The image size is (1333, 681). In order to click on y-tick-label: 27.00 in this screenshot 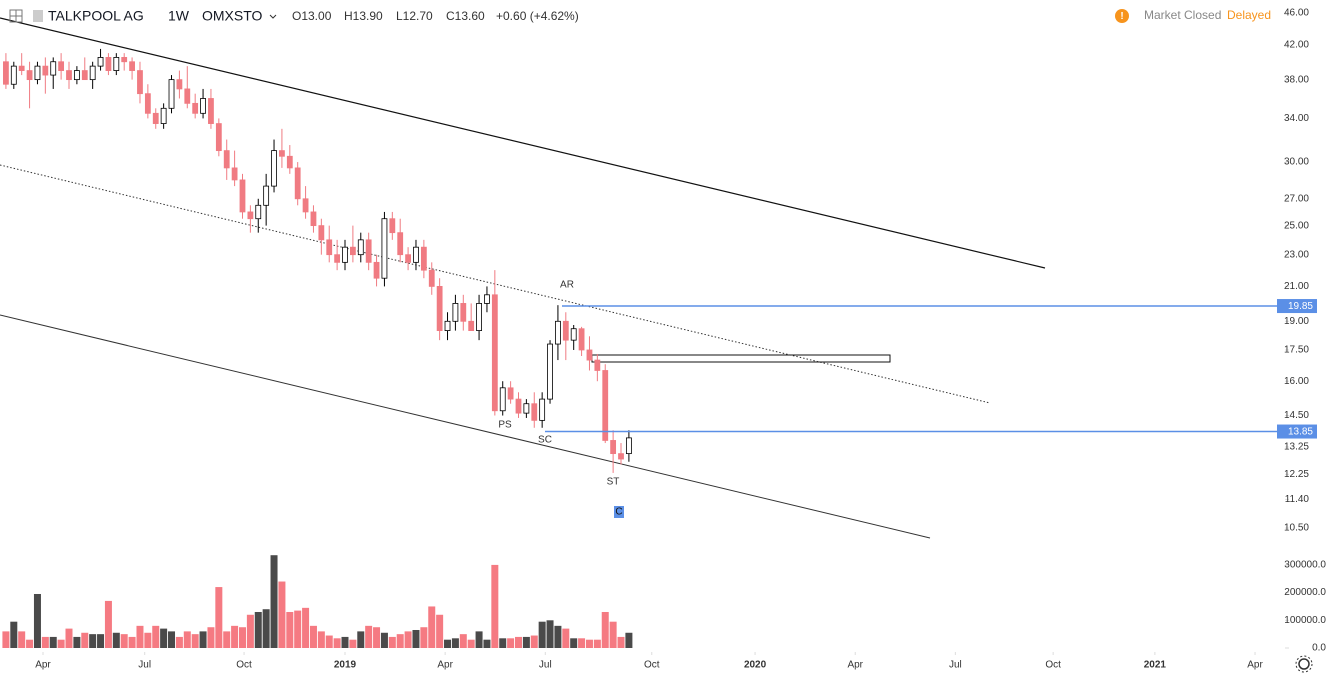, I will do `click(1296, 198)`.